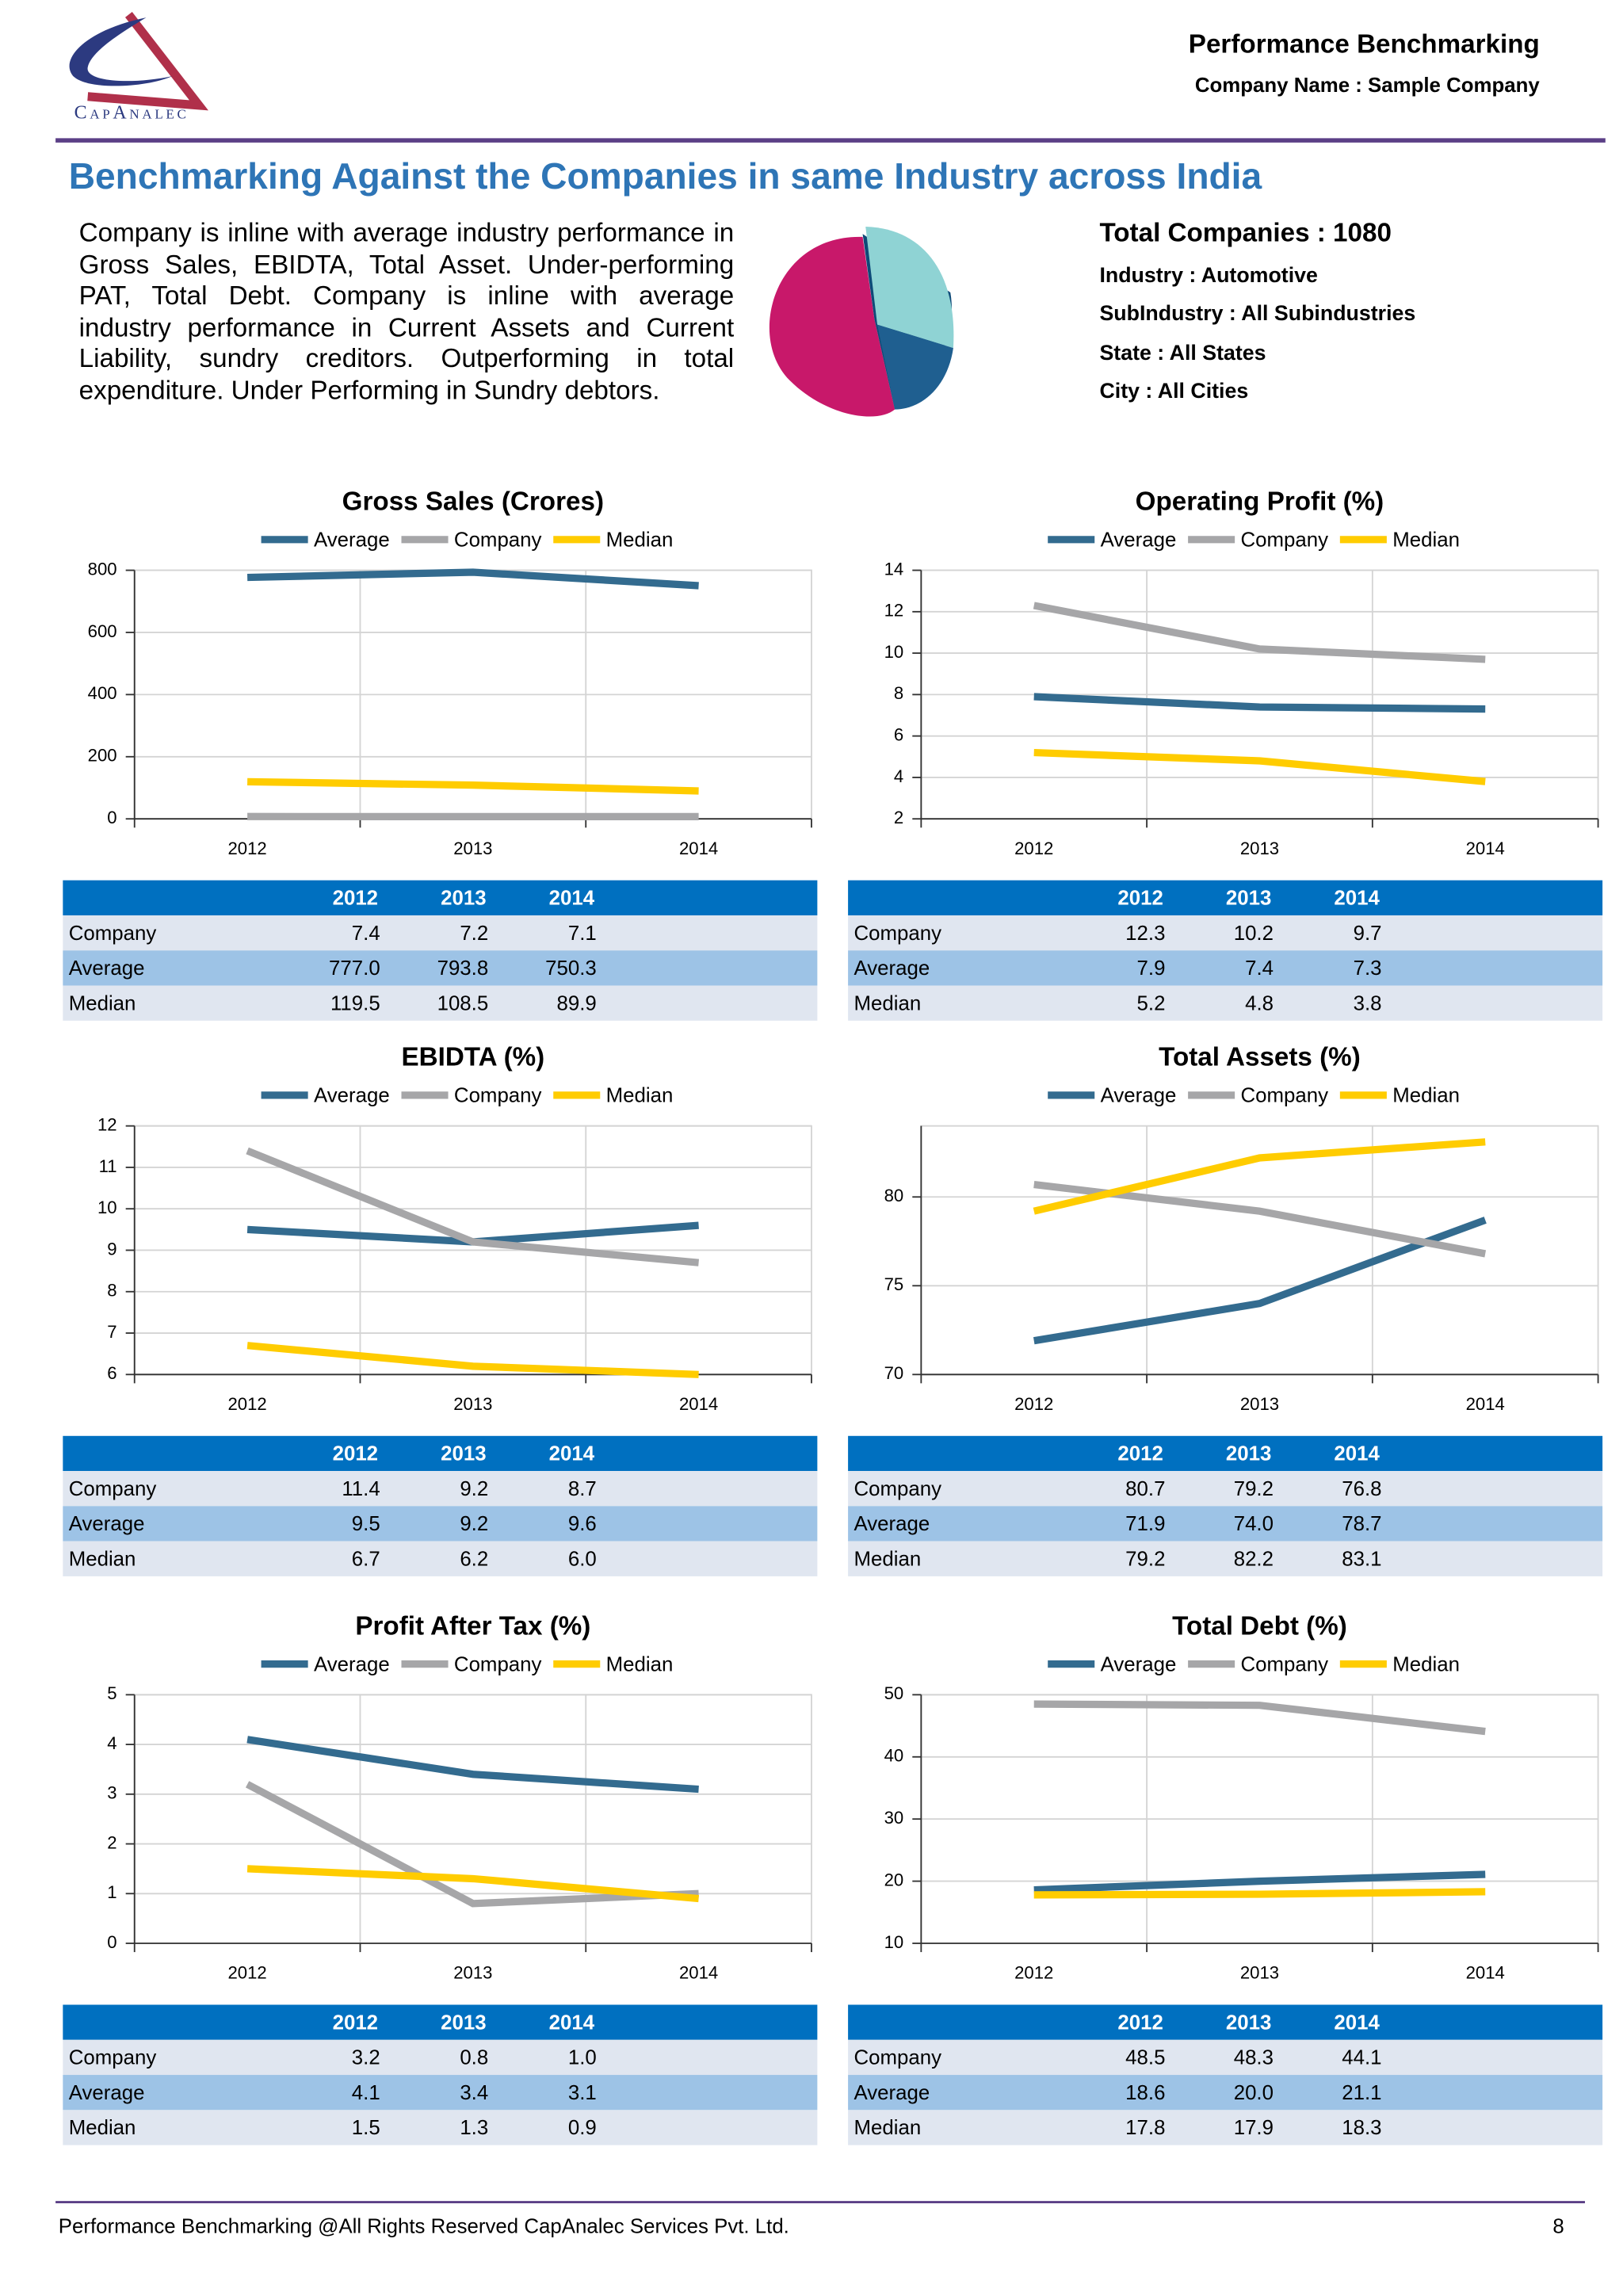  I want to click on y-tick-label: 5, so click(111, 1693).